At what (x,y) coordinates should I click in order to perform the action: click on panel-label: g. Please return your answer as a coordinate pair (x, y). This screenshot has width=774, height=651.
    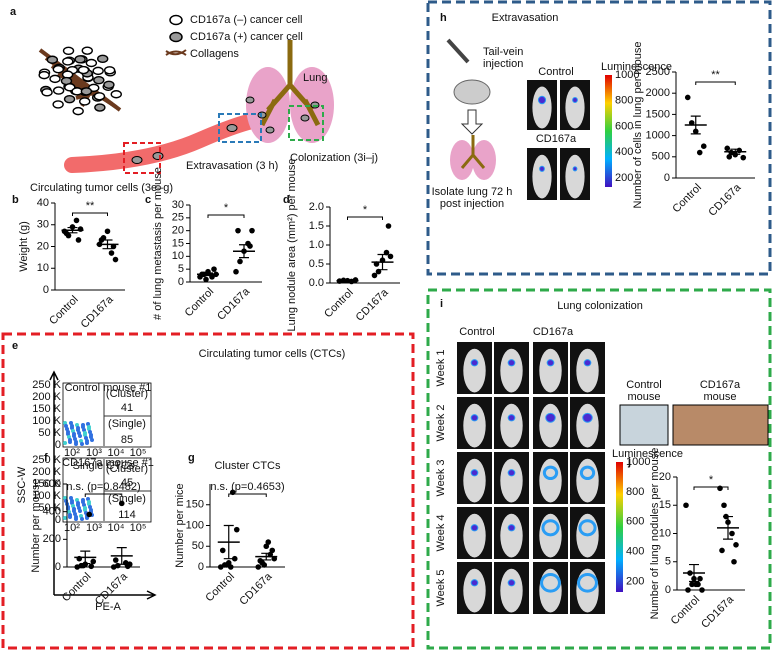
    Looking at the image, I should click on (191, 458).